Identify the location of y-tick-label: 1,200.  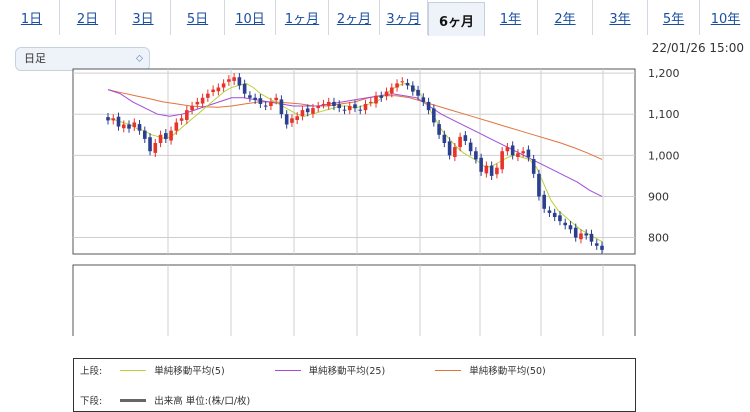
(664, 73).